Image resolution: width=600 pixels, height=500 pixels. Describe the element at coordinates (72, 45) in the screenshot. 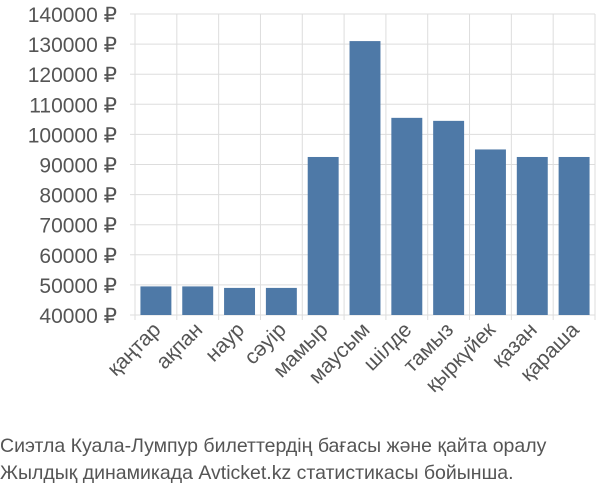

I see `y-tick-label: 130000 ₽` at that location.